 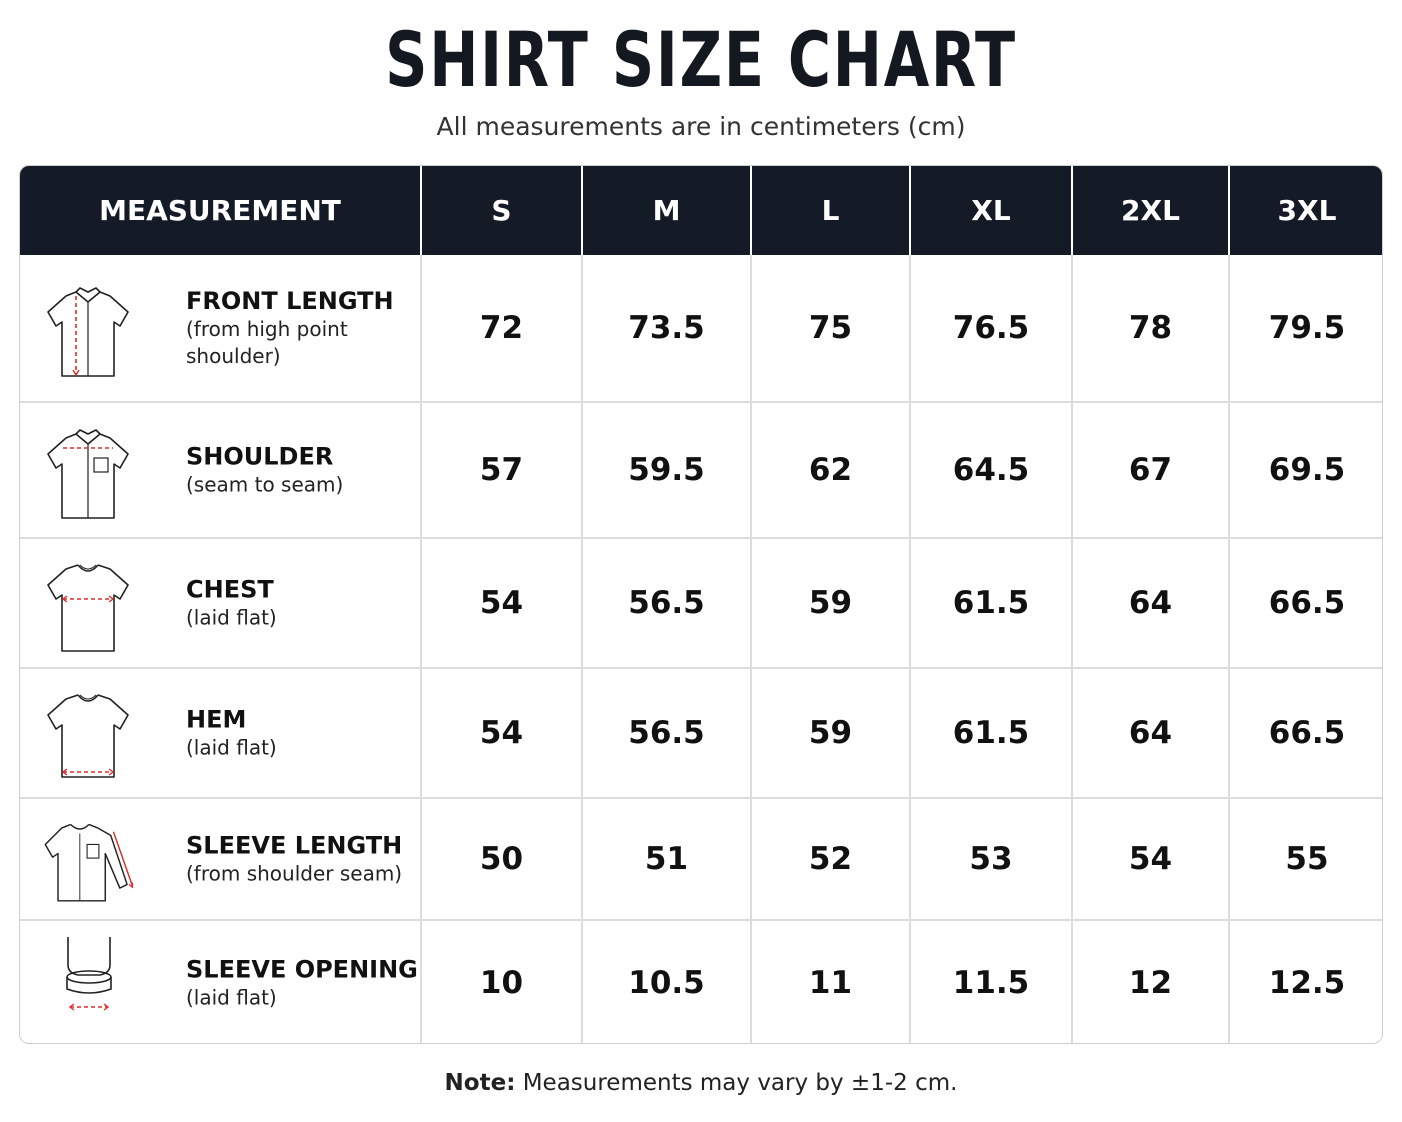 What do you see at coordinates (89, 862) in the screenshot?
I see `shirt-sleeve-length-icon` at bounding box center [89, 862].